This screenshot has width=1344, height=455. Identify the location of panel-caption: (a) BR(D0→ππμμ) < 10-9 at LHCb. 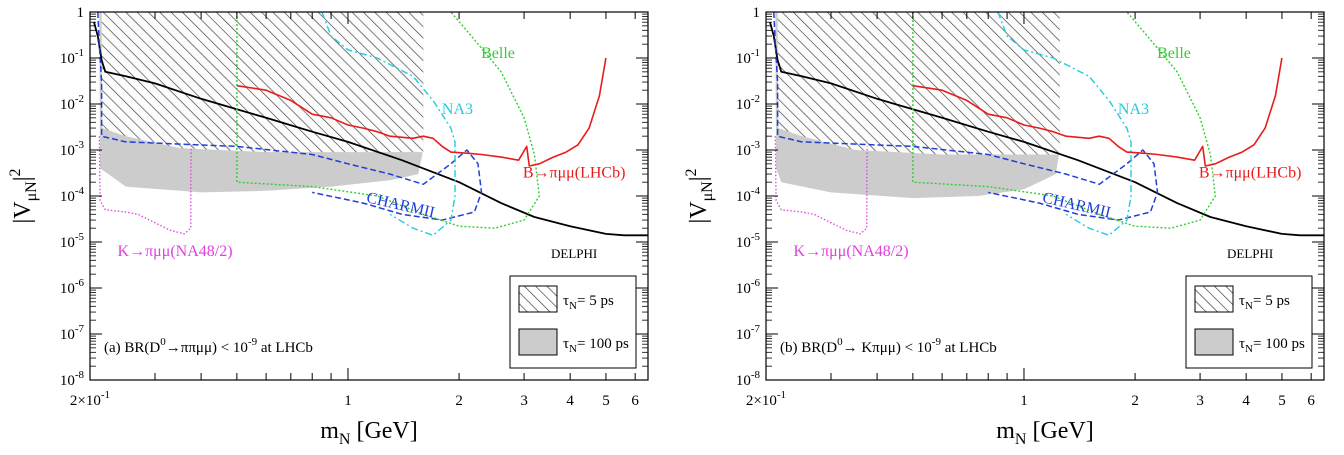
(208, 346).